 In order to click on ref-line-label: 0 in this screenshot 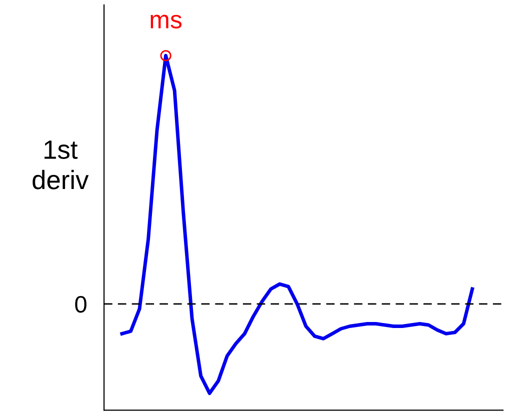, I will do `click(80, 304)`.